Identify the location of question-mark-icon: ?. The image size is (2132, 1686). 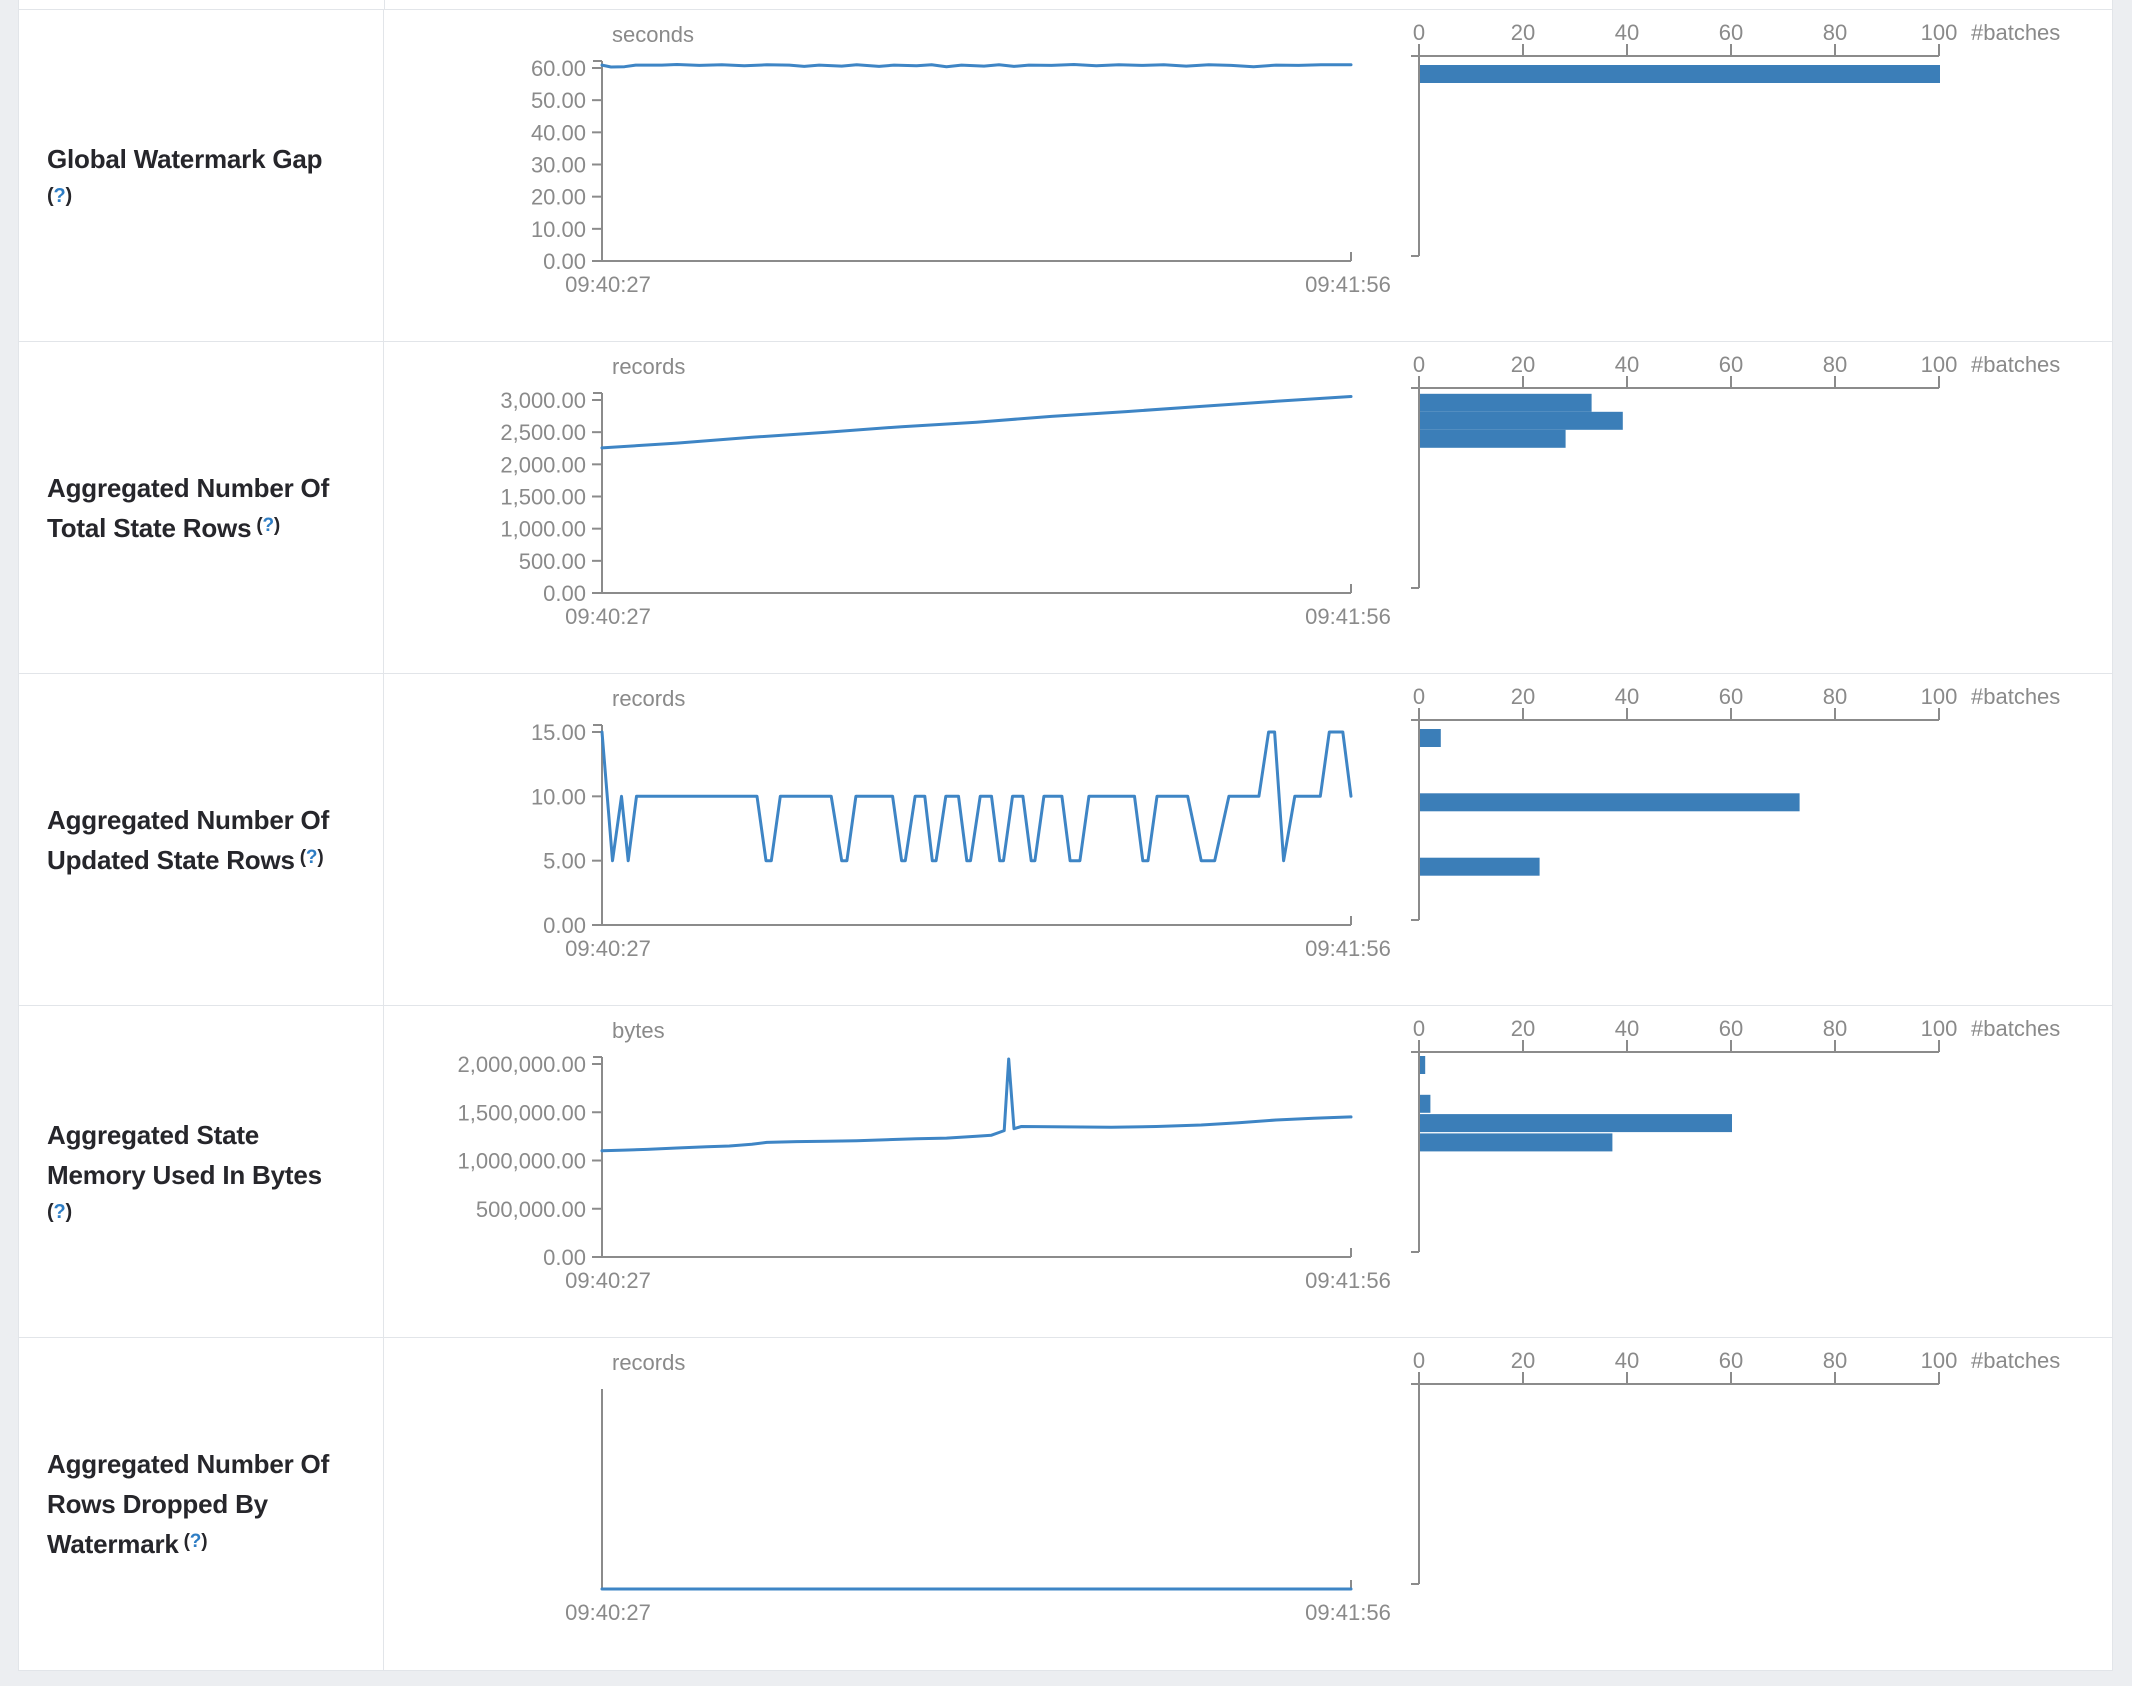
(195, 1541).